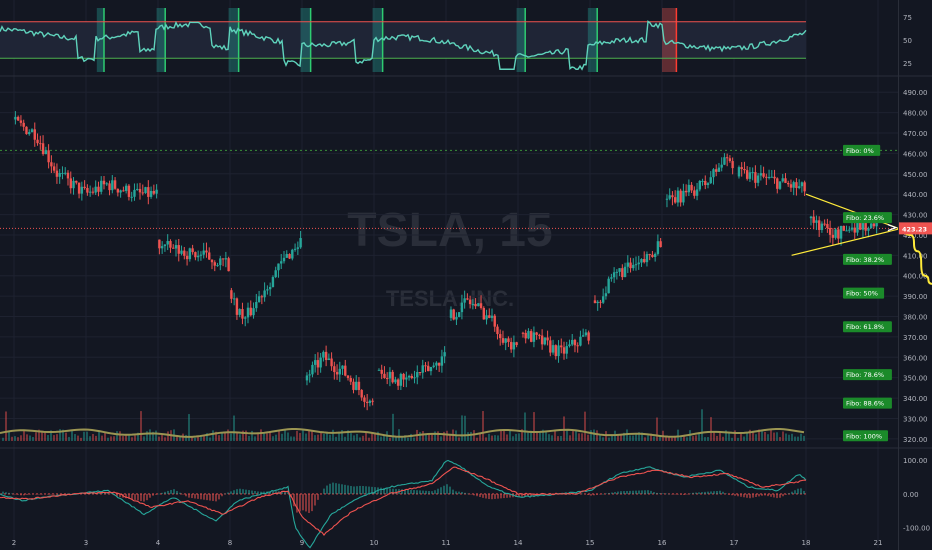 The width and height of the screenshot is (932, 550). Describe the element at coordinates (915, 256) in the screenshot. I see `price-tick-label: 410.00` at that location.